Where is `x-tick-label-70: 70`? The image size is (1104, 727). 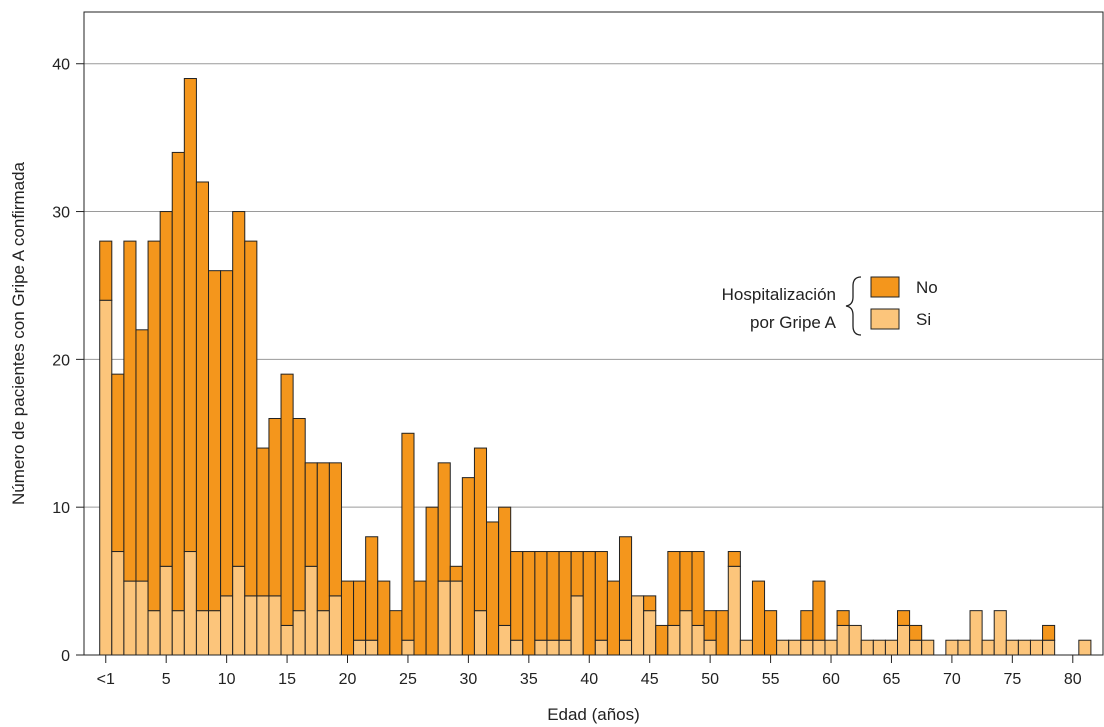 x-tick-label-70: 70 is located at coordinates (952, 679).